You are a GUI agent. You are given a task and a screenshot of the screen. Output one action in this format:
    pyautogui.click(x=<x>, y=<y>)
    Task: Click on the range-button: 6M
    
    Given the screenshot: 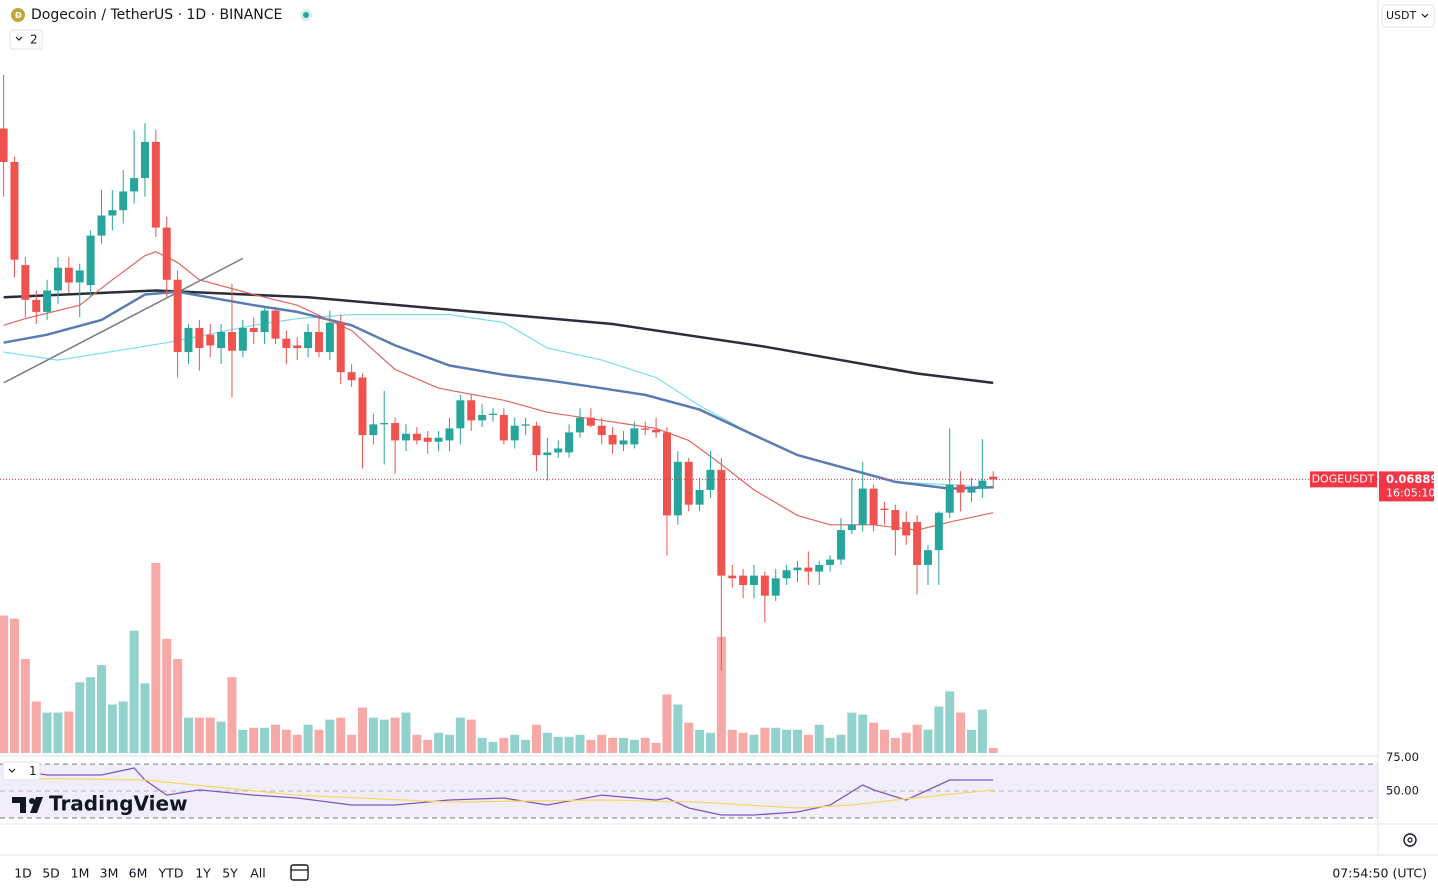 What is the action you would take?
    pyautogui.click(x=138, y=873)
    